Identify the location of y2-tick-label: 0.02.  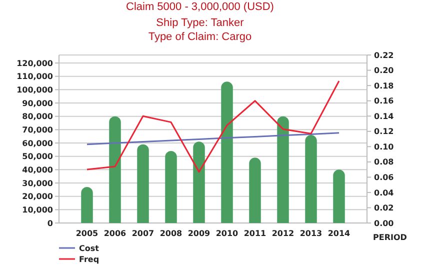
(384, 208).